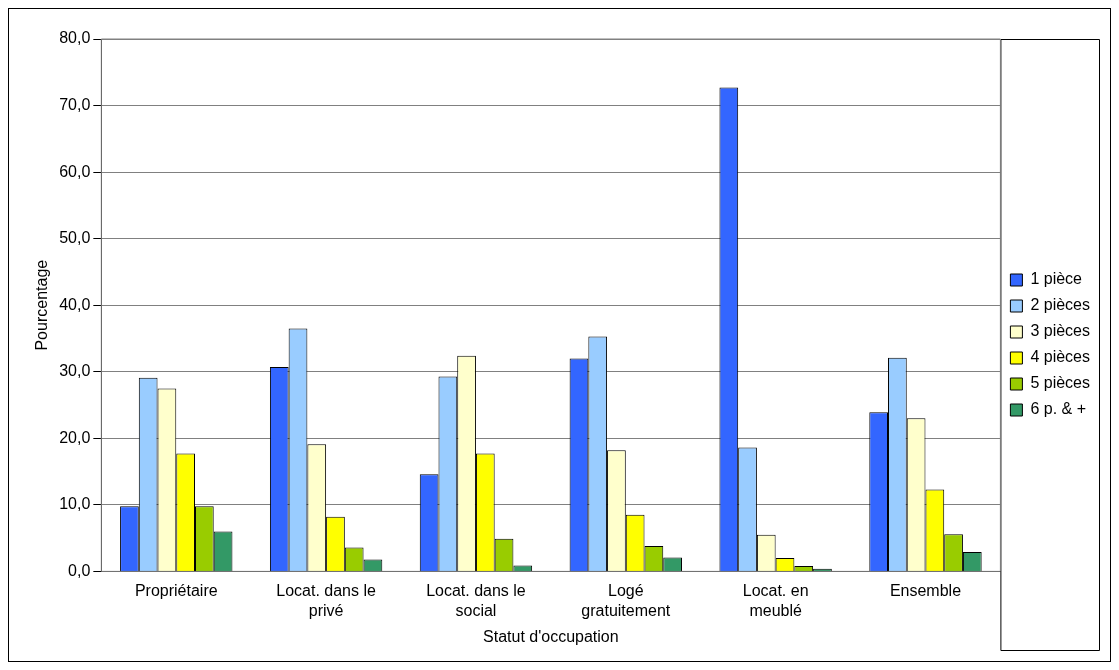 The width and height of the screenshot is (1119, 670). Describe the element at coordinates (75, 238) in the screenshot. I see `y-tick-label: 50,0` at that location.